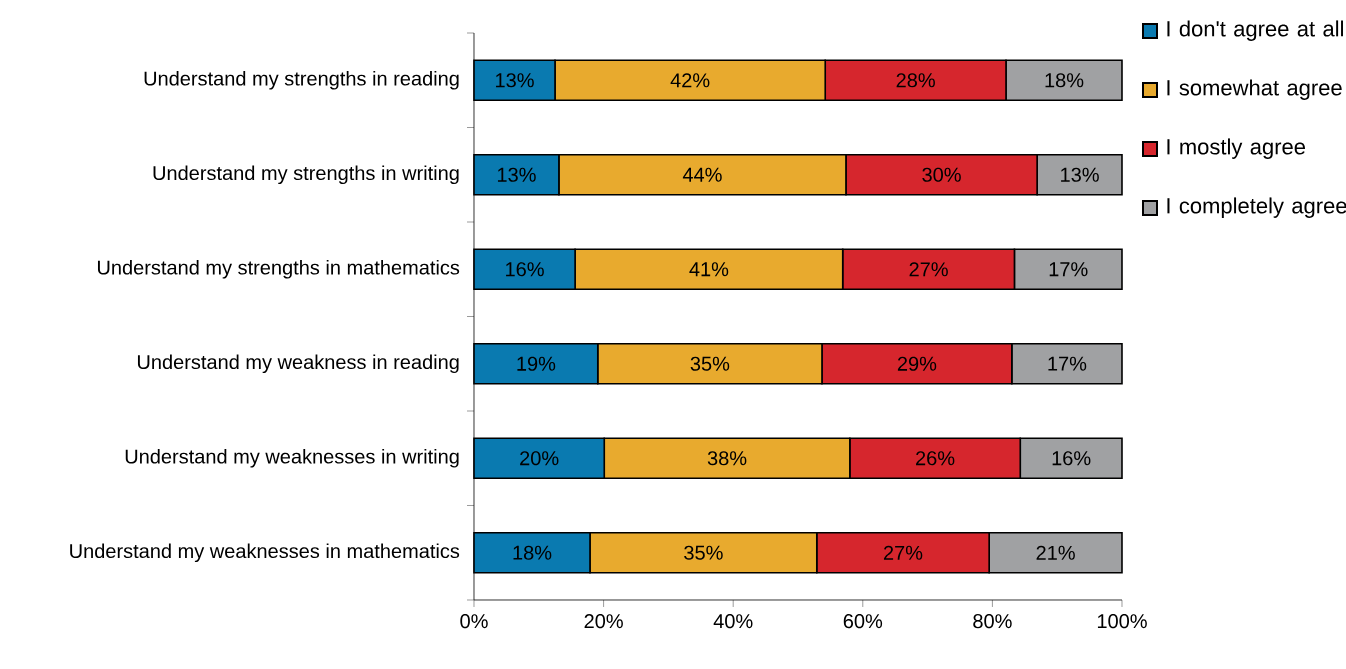 This screenshot has width=1346, height=669. Describe the element at coordinates (1254, 89) in the screenshot. I see `legend-label: I somewhat agree` at that location.